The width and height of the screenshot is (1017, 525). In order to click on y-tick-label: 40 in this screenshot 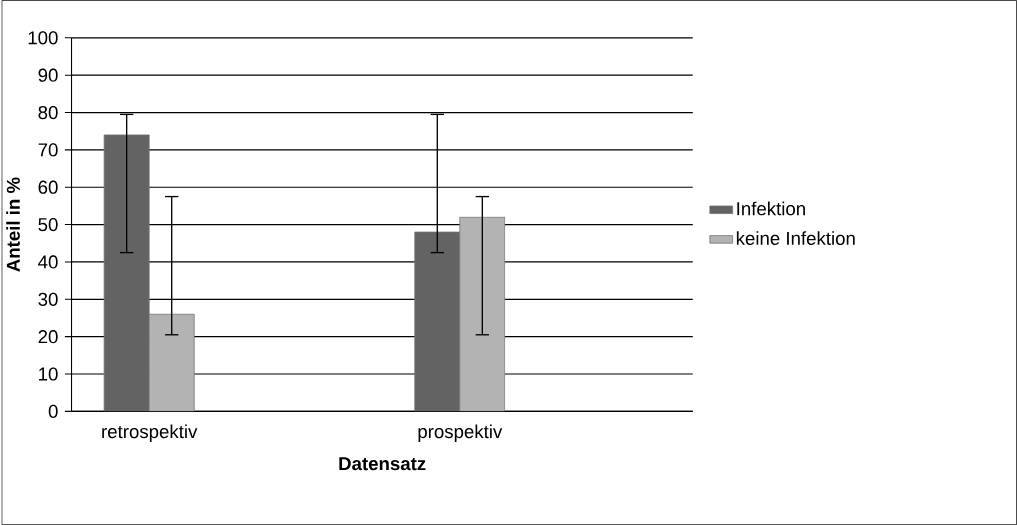, I will do `click(48, 262)`.